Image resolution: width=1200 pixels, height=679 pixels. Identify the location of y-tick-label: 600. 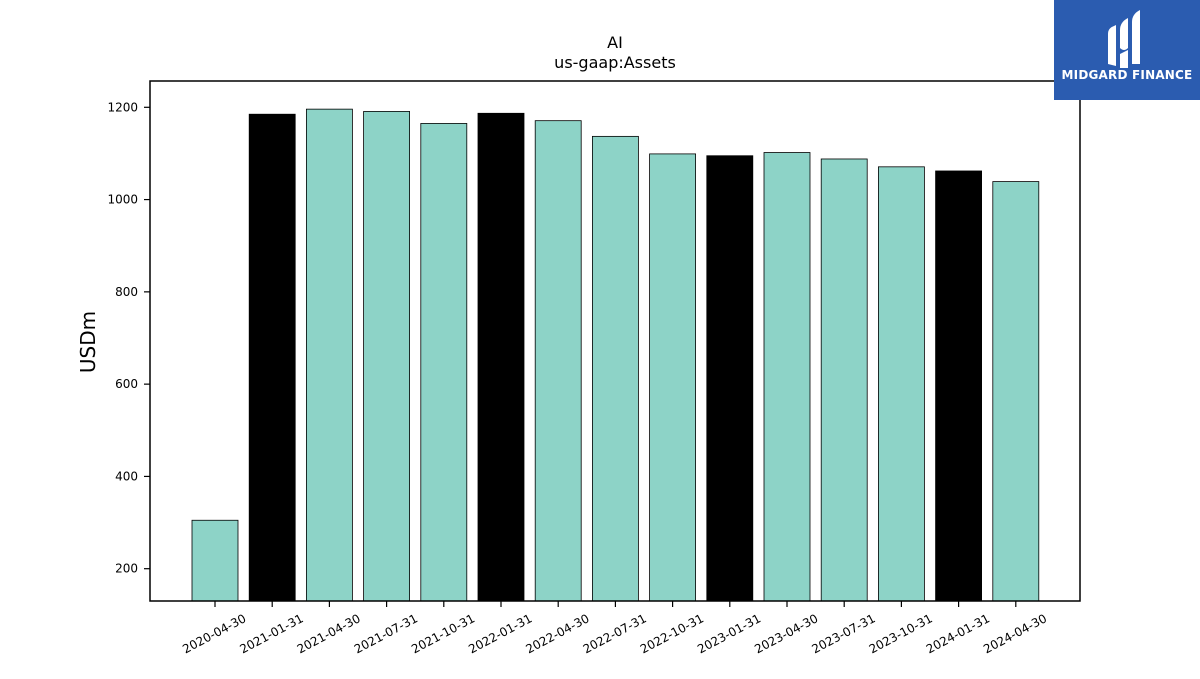
(126, 384).